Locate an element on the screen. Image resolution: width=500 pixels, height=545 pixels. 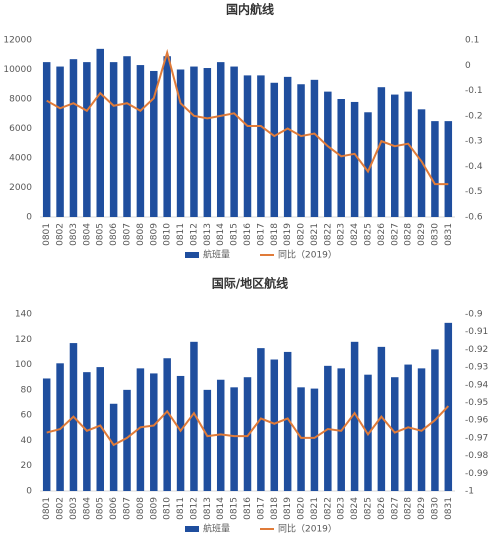
y2-tick-label: -0.5 is located at coordinates (474, 192).